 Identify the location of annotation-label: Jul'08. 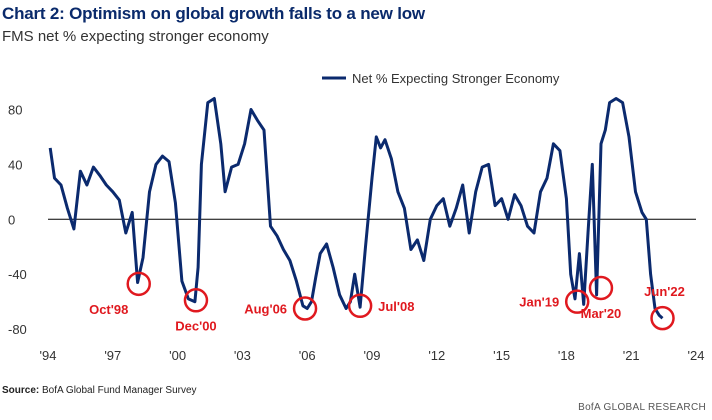
(396, 306).